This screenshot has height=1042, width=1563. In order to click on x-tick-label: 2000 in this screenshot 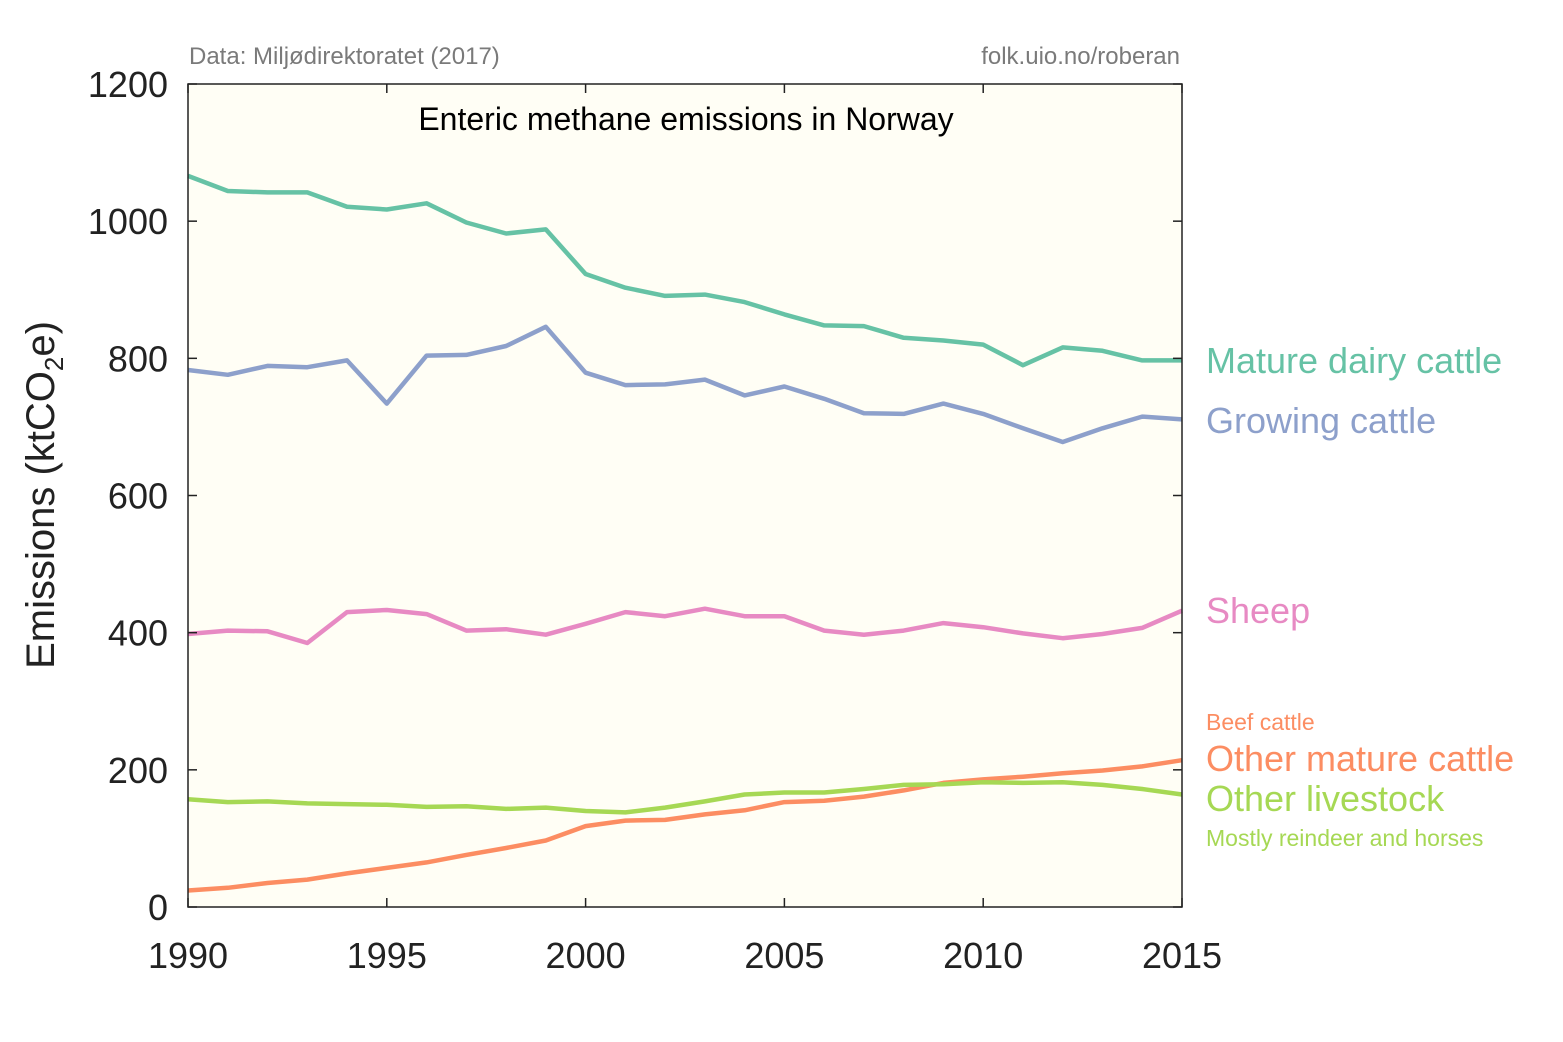, I will do `click(586, 955)`.